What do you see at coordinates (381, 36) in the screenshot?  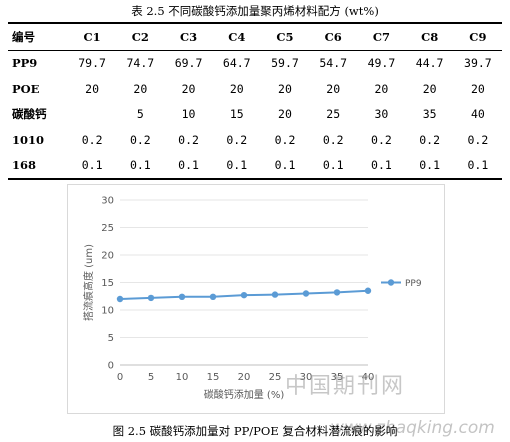 I see `header-cell: C7` at bounding box center [381, 36].